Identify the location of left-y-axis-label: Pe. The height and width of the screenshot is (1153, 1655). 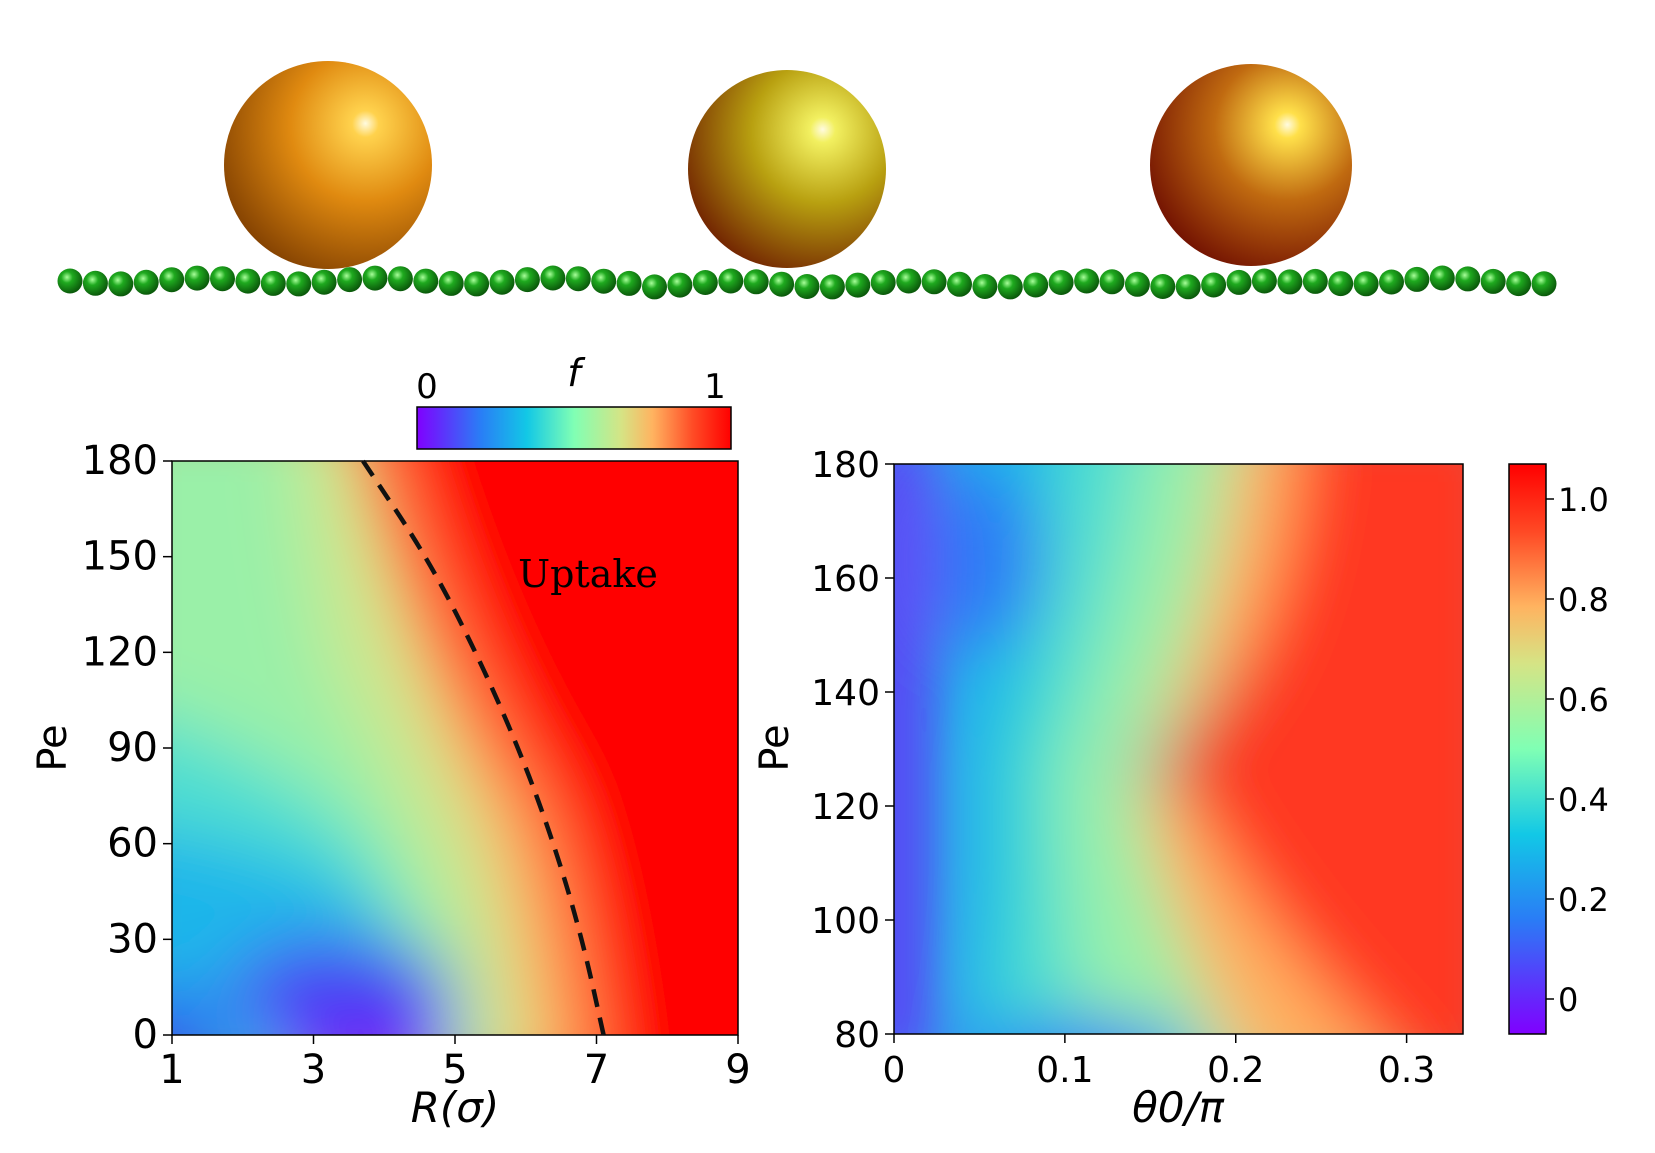
(53, 747).